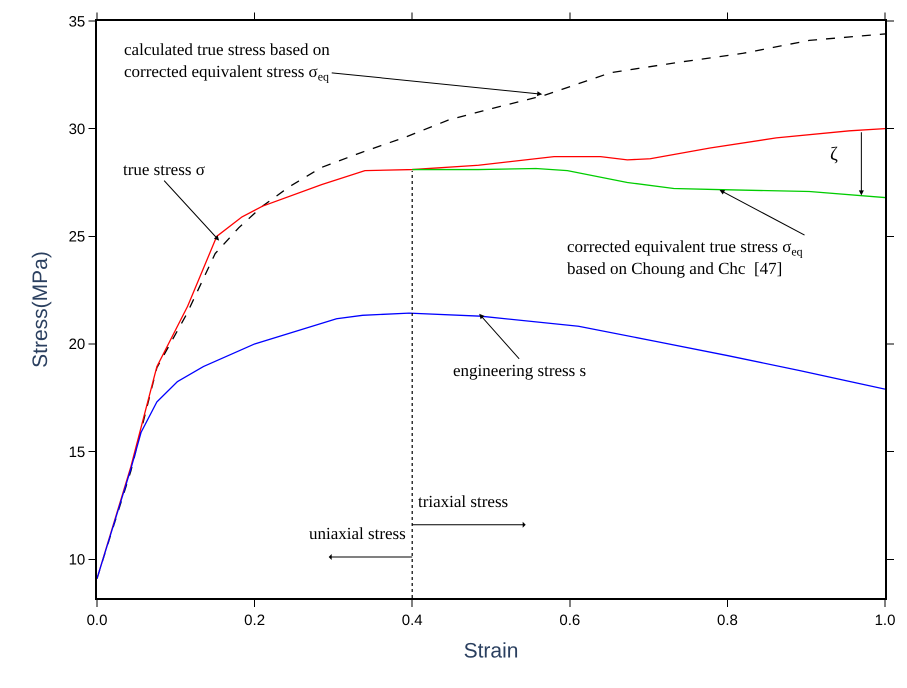  What do you see at coordinates (77, 237) in the screenshot?
I see `y-tick-label: 25` at bounding box center [77, 237].